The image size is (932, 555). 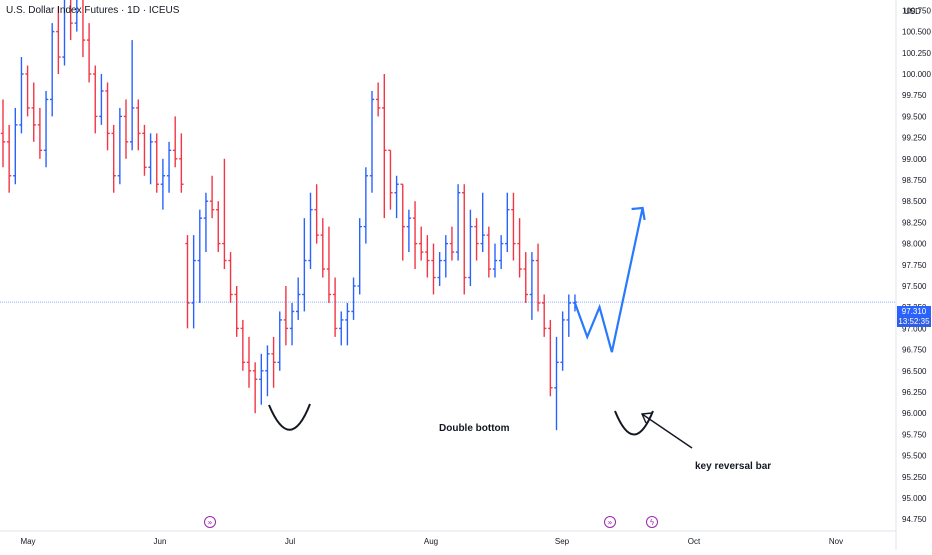 What do you see at coordinates (914, 222) in the screenshot?
I see `y-tick-label: 98.250` at bounding box center [914, 222].